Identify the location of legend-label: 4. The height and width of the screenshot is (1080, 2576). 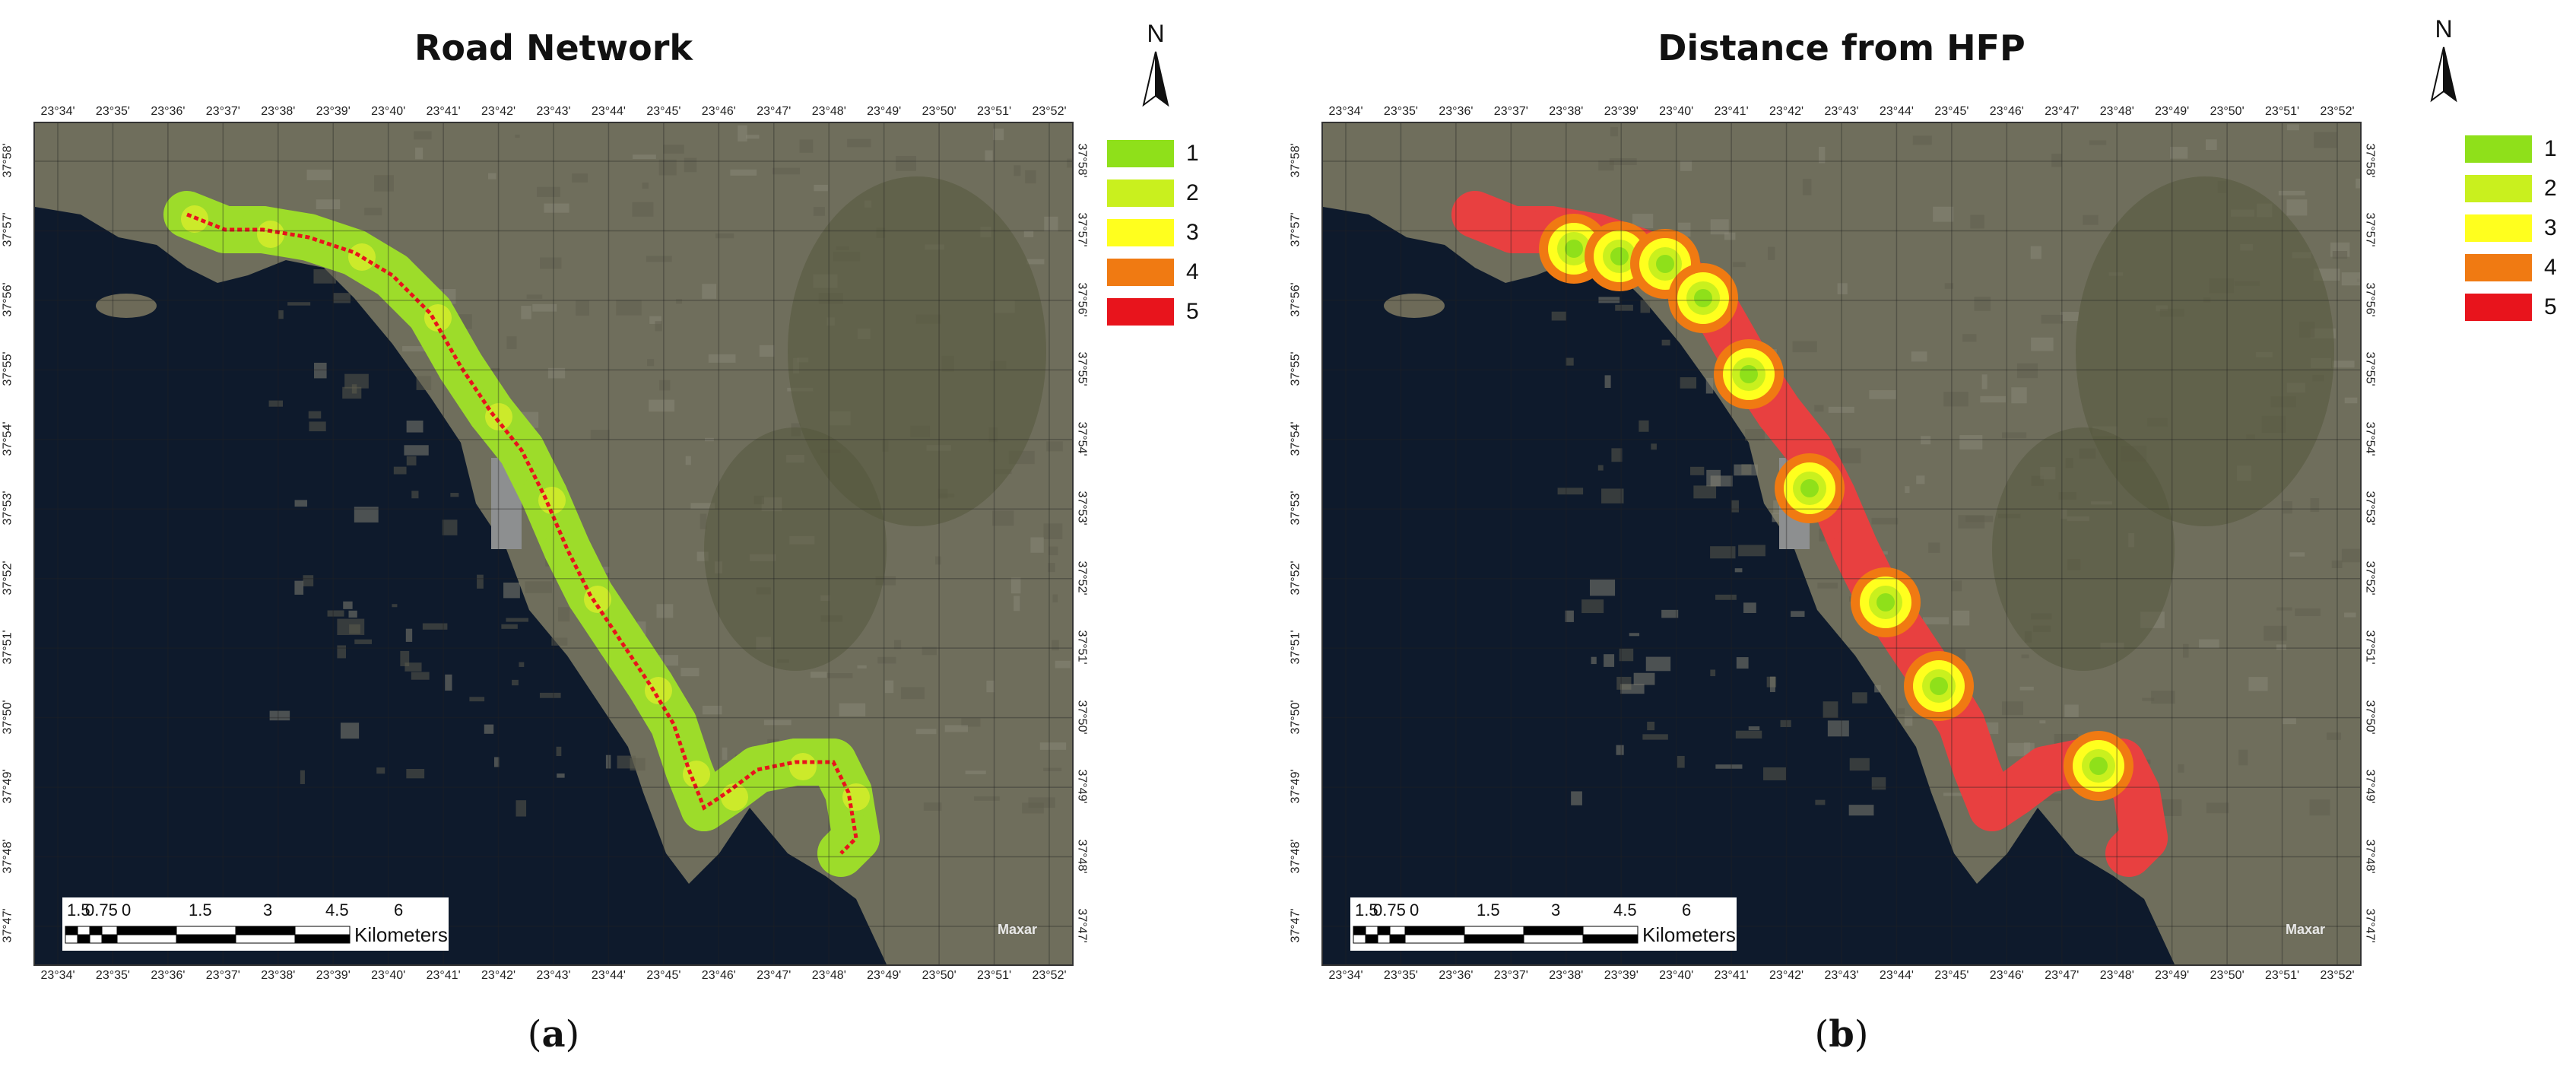
(2551, 267).